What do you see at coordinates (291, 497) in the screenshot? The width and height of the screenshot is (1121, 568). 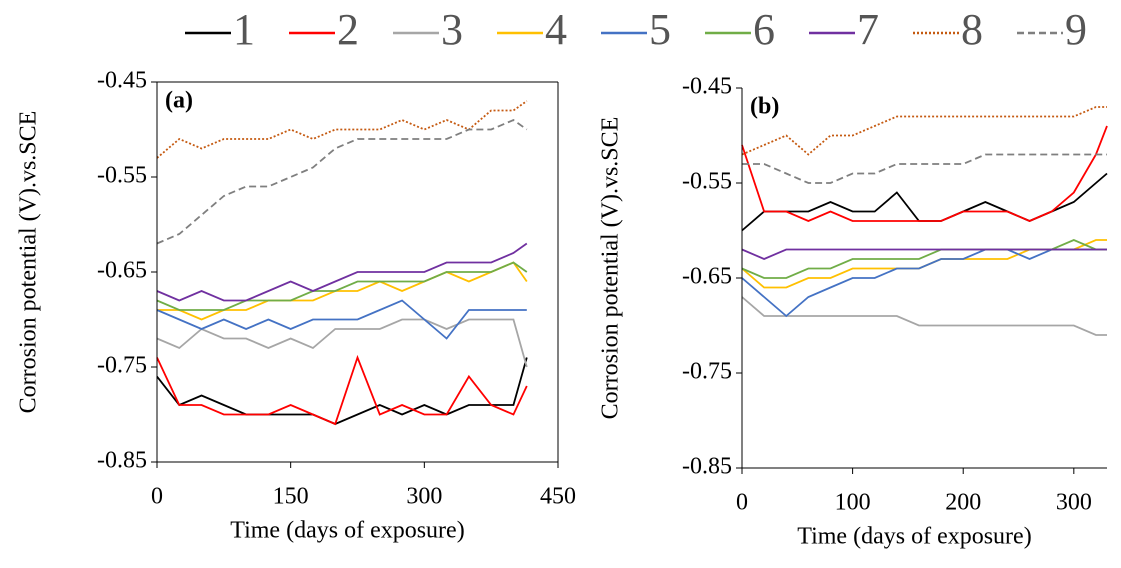 I see `x-tick-label: 150` at bounding box center [291, 497].